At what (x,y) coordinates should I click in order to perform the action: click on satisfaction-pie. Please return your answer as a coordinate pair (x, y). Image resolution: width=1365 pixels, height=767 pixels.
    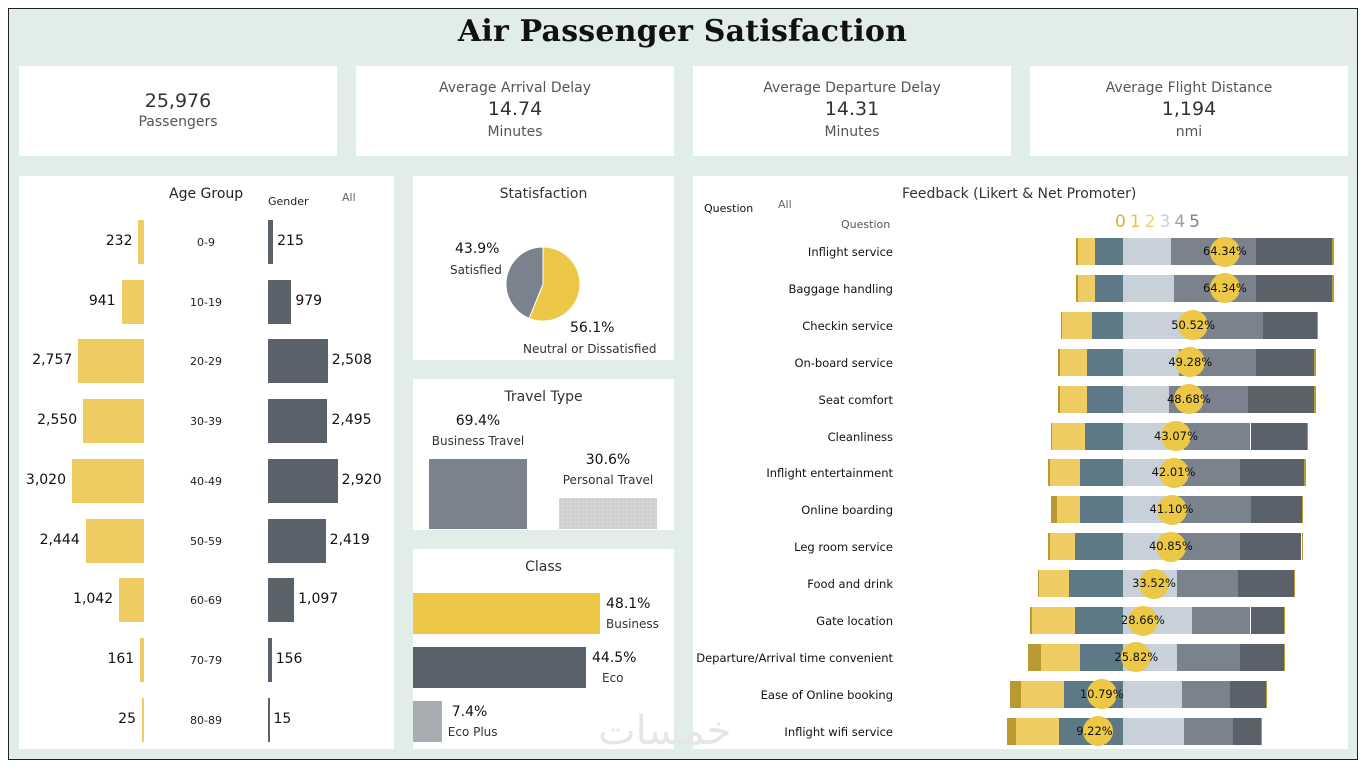
    Looking at the image, I should click on (543, 284).